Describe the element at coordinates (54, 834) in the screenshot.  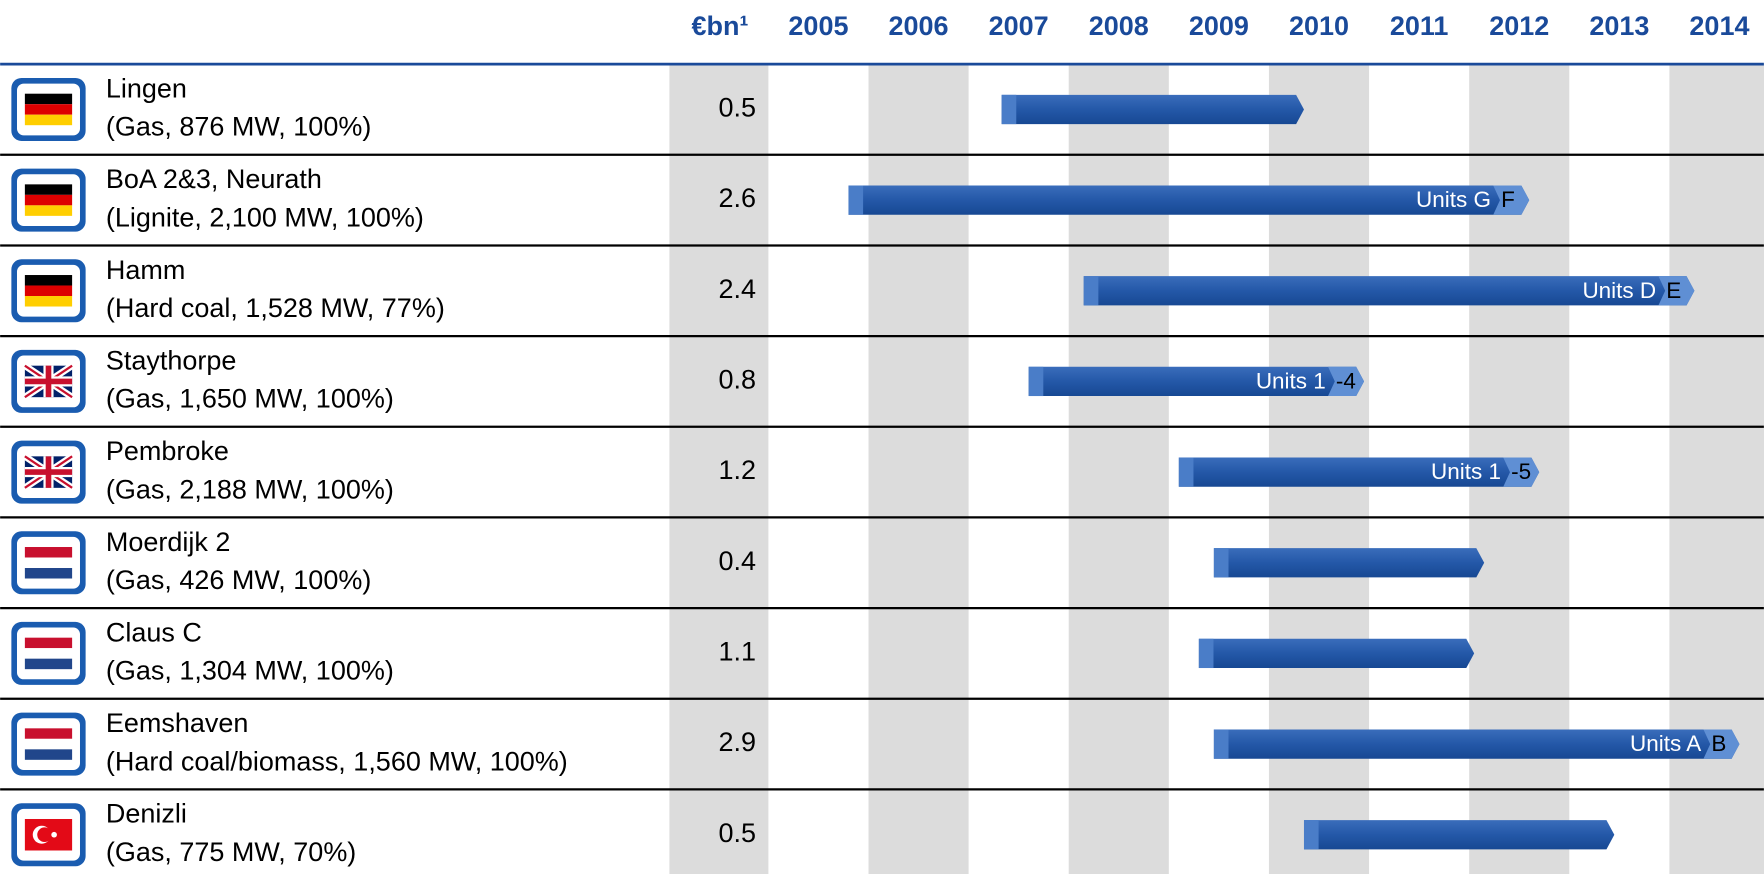
I see `flag-star` at that location.